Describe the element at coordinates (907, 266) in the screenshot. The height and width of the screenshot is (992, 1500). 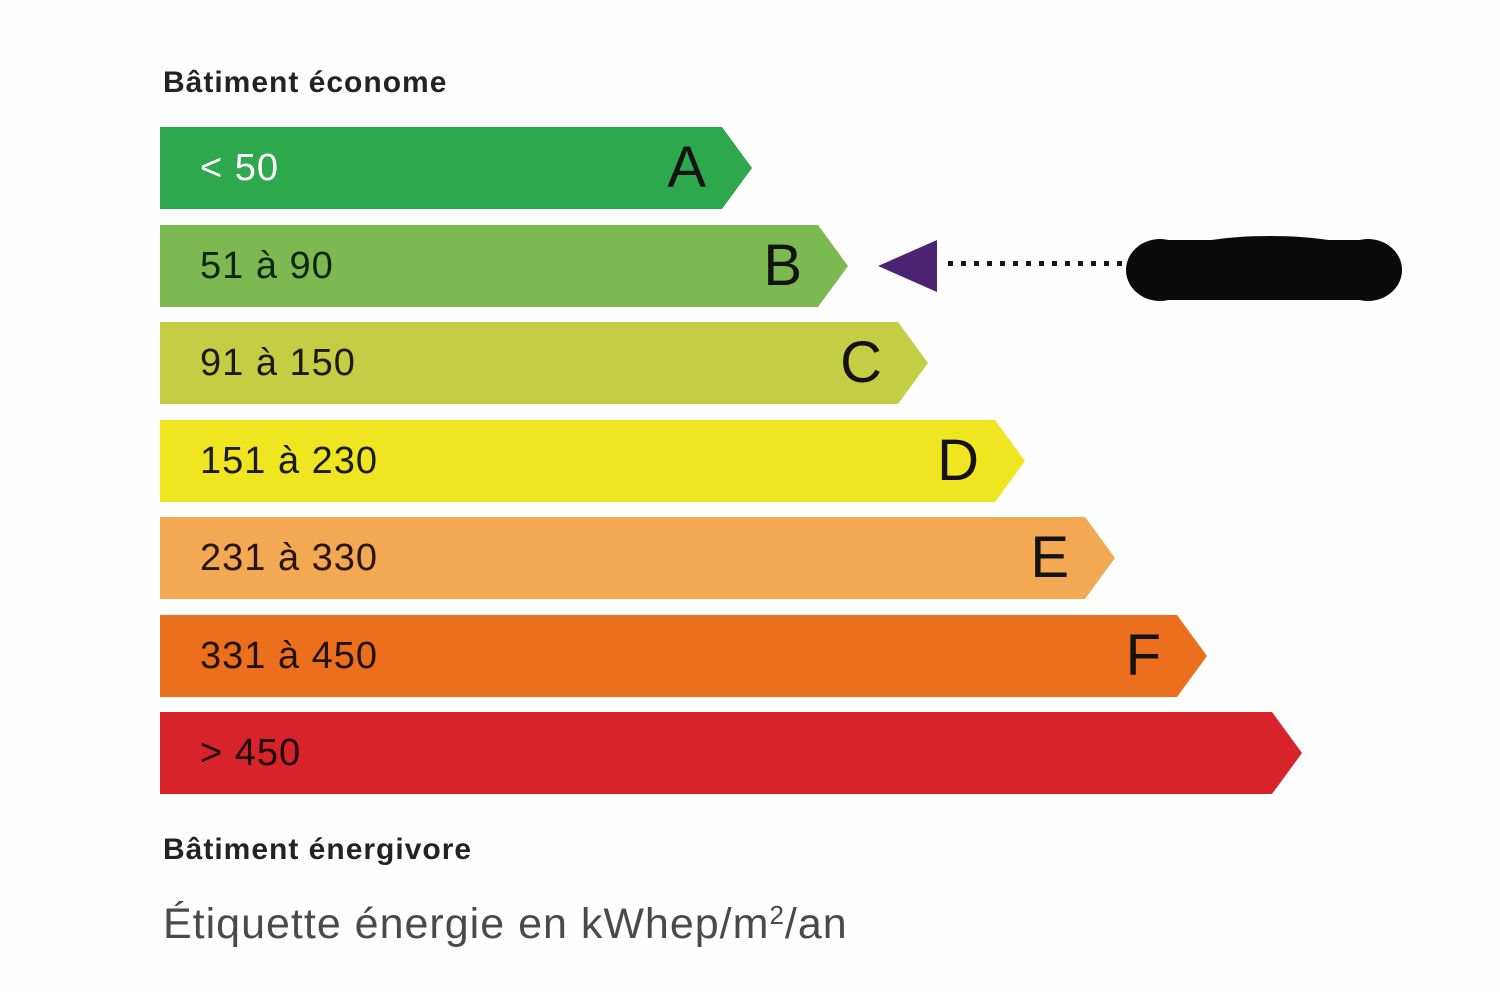
I see `class-marker-arrow-left-icon` at that location.